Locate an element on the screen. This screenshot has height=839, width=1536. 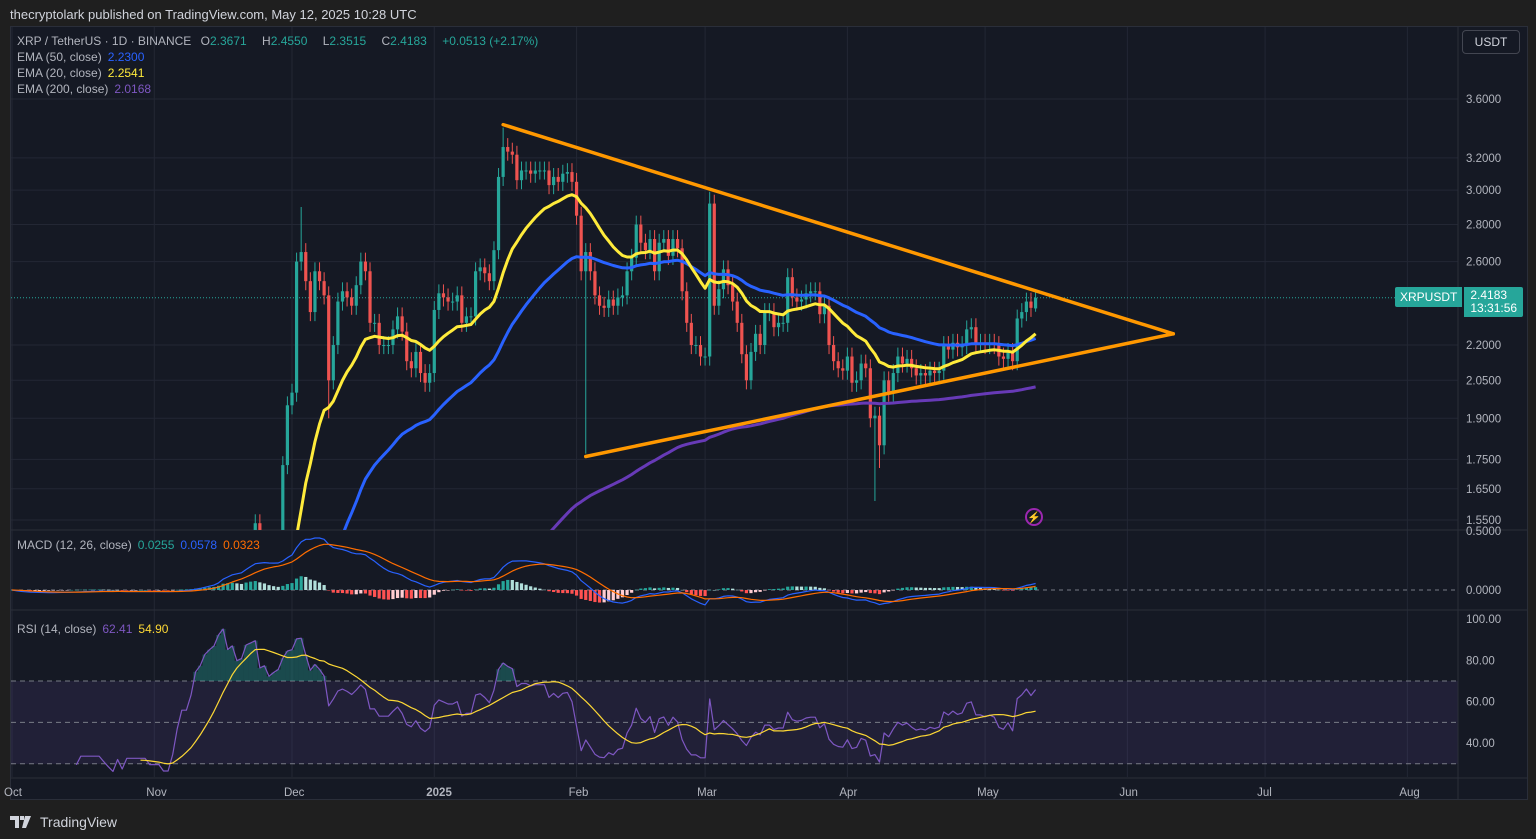
rsi-tick-label: 60.00 is located at coordinates (1480, 703).